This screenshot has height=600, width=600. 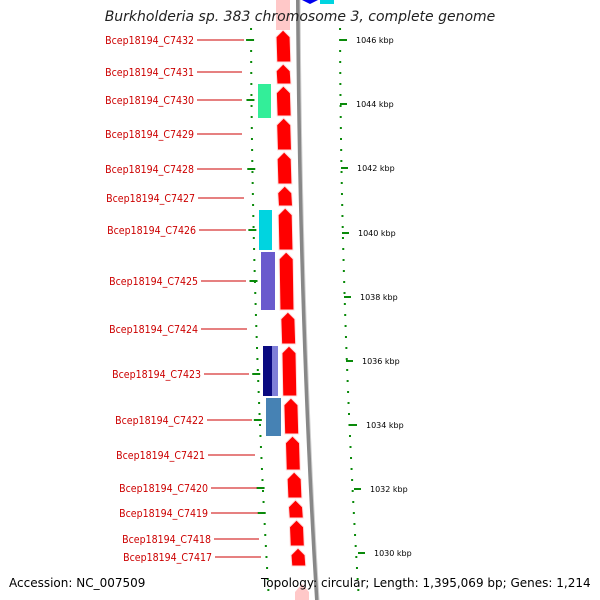 What do you see at coordinates (153, 330) in the screenshot?
I see `gene-label: Bcep18194_C7424` at bounding box center [153, 330].